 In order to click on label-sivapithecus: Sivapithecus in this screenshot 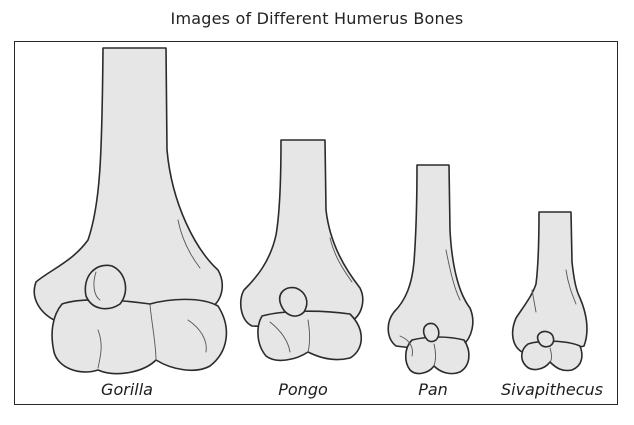, I will do `click(551, 389)`.